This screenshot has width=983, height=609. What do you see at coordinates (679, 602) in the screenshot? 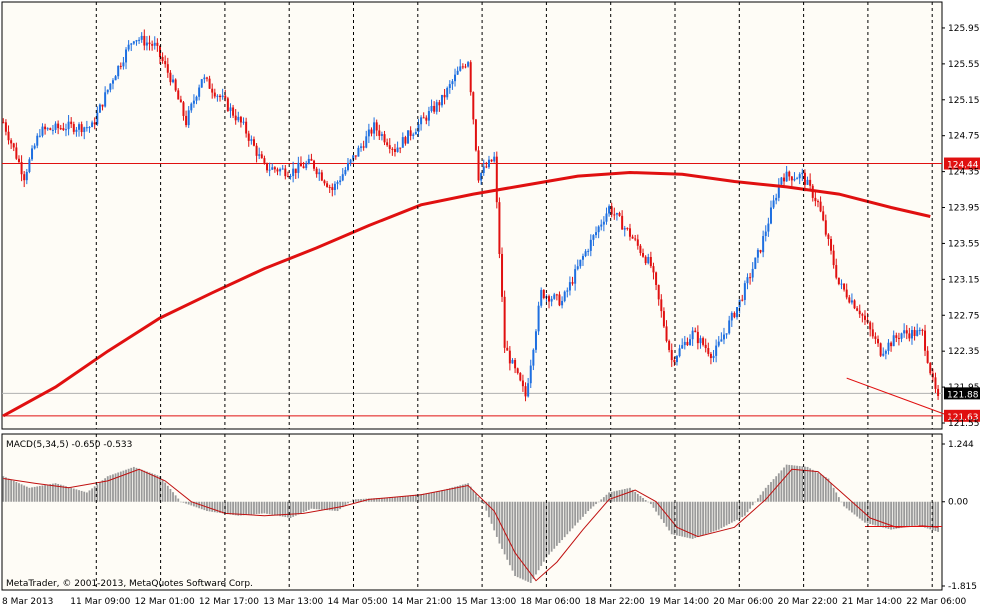
I see `x-tick-label: 19 Mar 14:00` at bounding box center [679, 602].